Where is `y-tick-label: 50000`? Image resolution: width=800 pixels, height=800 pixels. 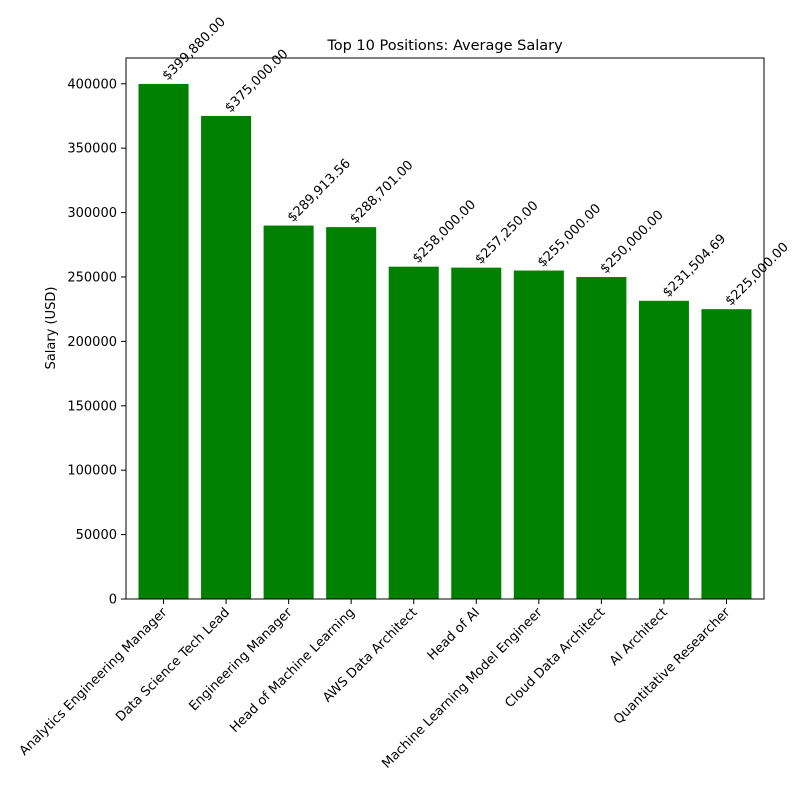 y-tick-label: 50000 is located at coordinates (96, 535).